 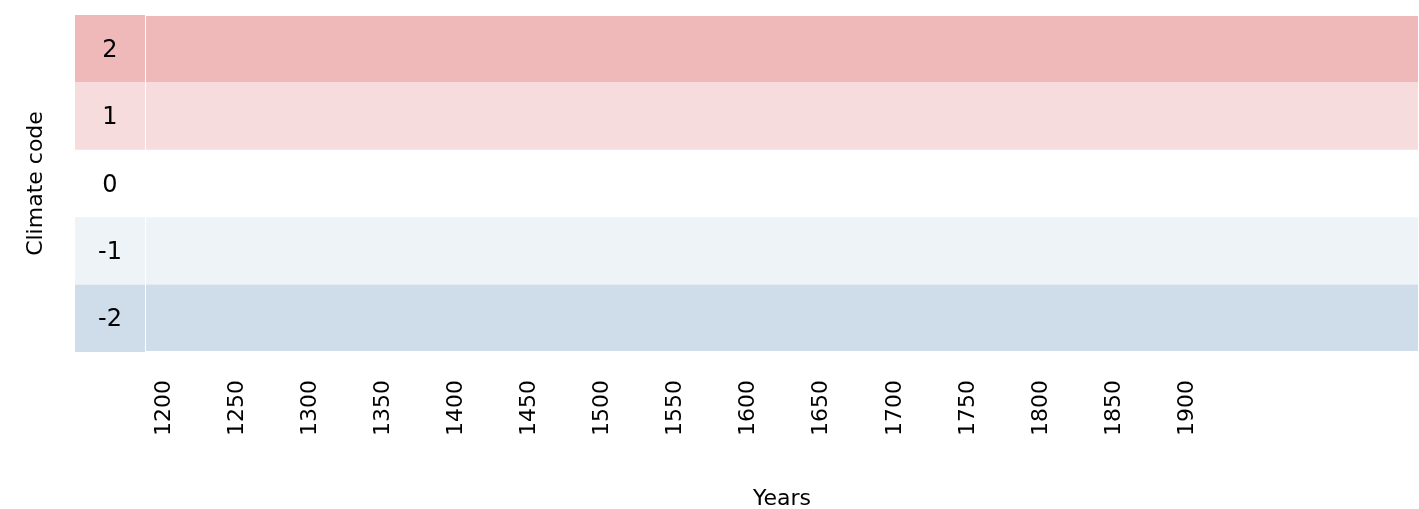 What do you see at coordinates (455, 408) in the screenshot?
I see `x-tick-label: 1400` at bounding box center [455, 408].